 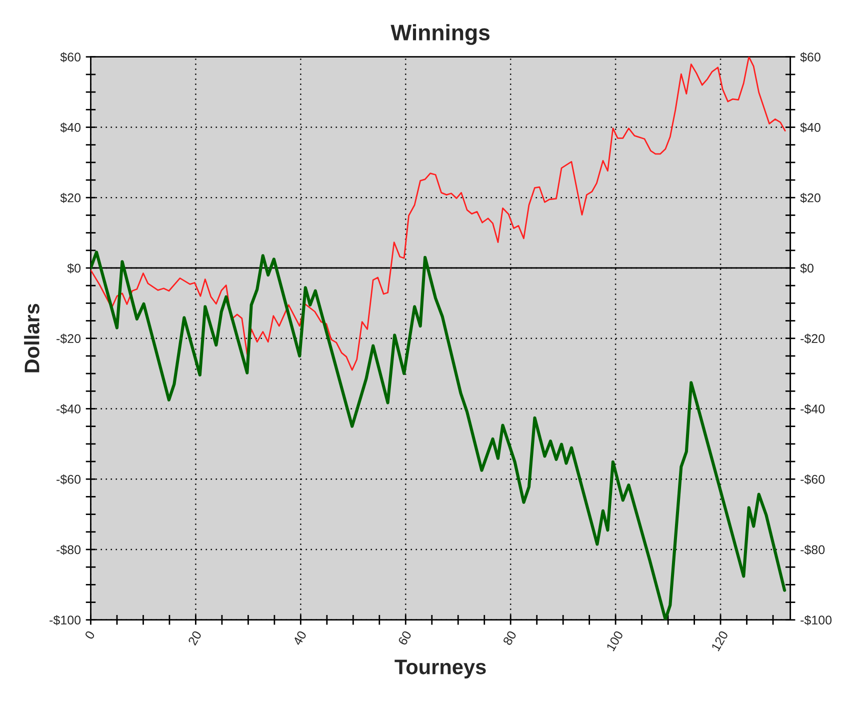 What do you see at coordinates (440, 669) in the screenshot?
I see `x-axis-title: Tourneys` at bounding box center [440, 669].